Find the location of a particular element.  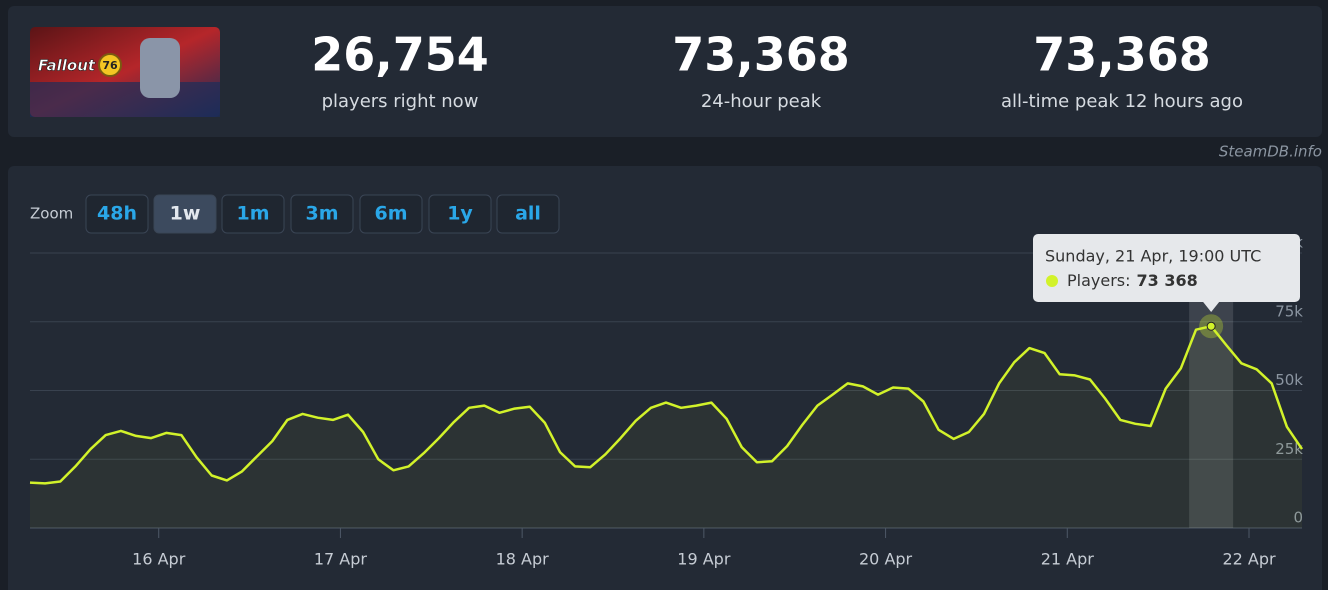

game-image: Fallout 76 is located at coordinates (125, 72).